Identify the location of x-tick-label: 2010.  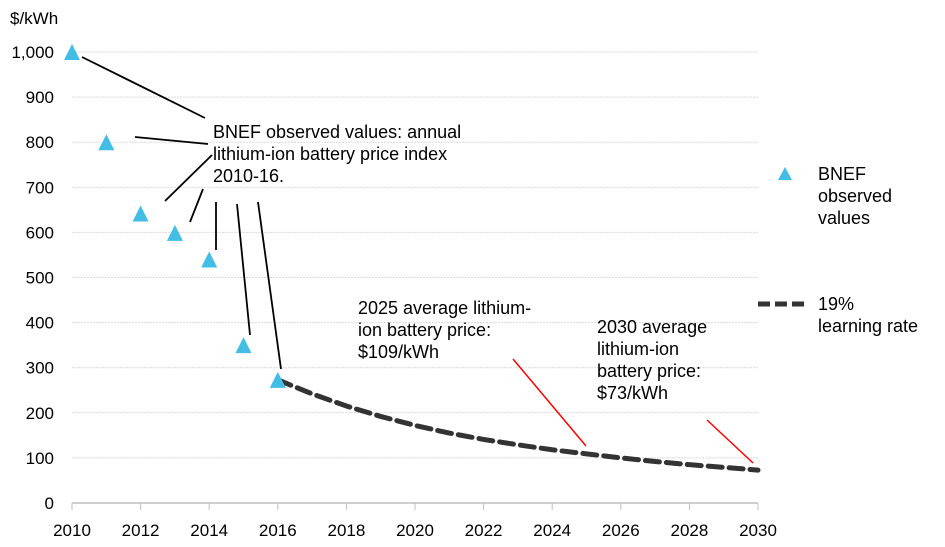
(72, 530).